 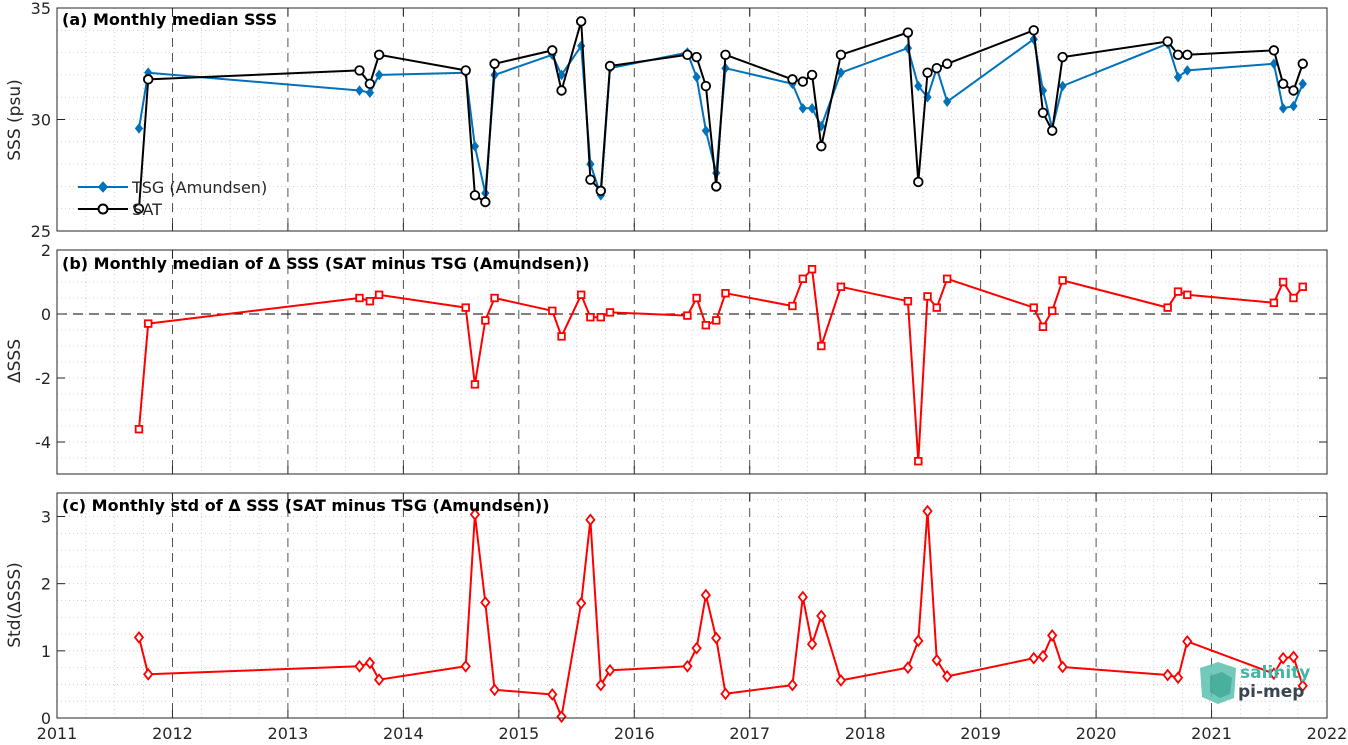 I want to click on logo-line1: salinity, so click(x=1275, y=673).